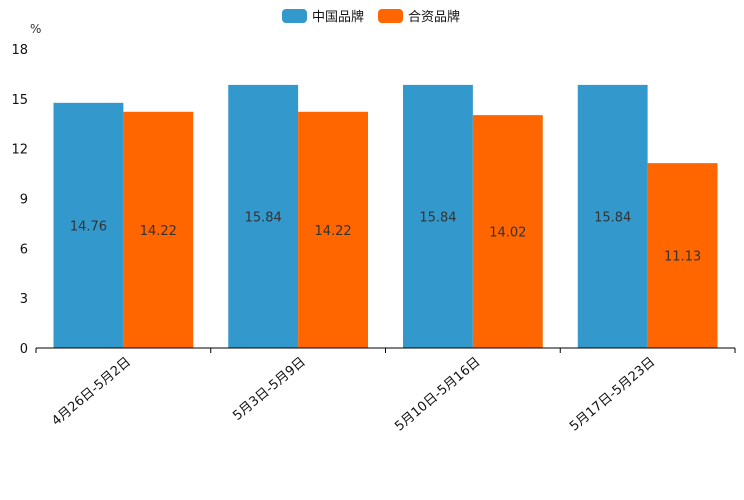 This screenshot has height=500, width=744. I want to click on y-axis: 0 3 6 9 12 15 18, so click(19, 200).